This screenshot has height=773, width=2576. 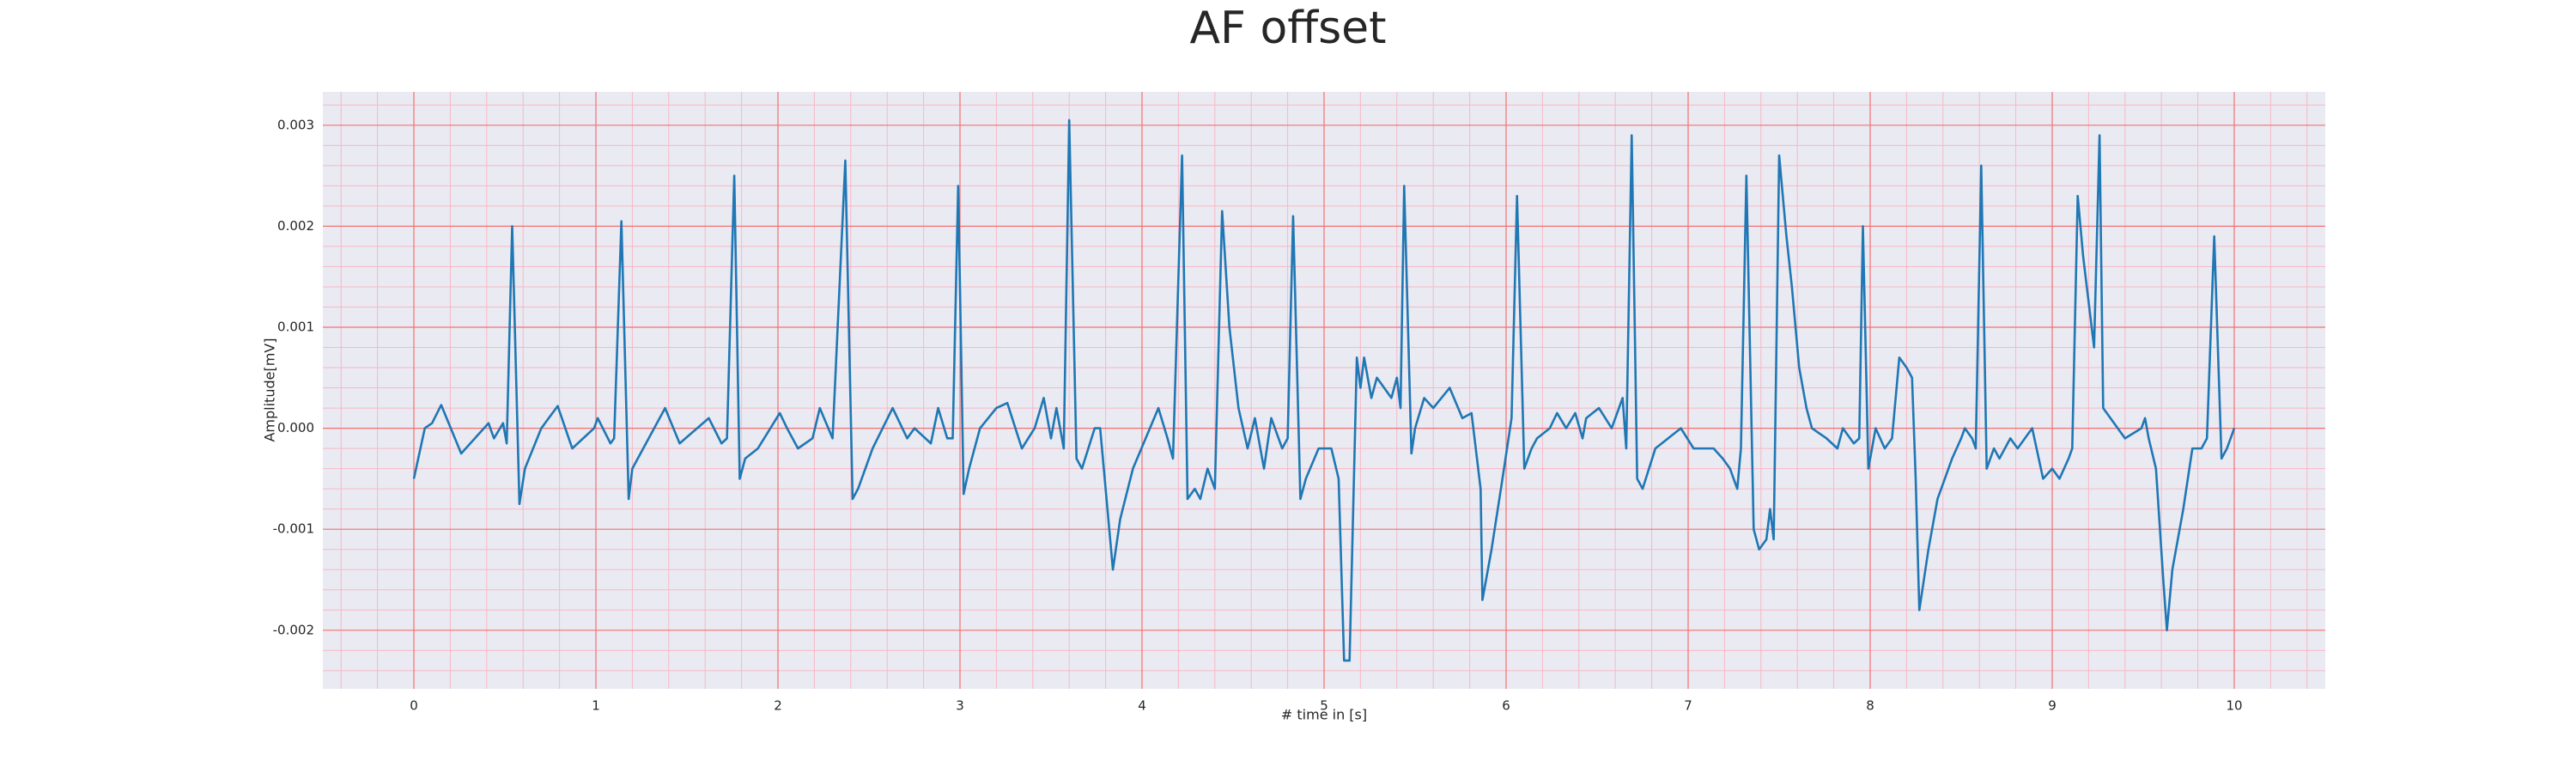 What do you see at coordinates (293, 529) in the screenshot?
I see `y-tick-label: -0.001` at bounding box center [293, 529].